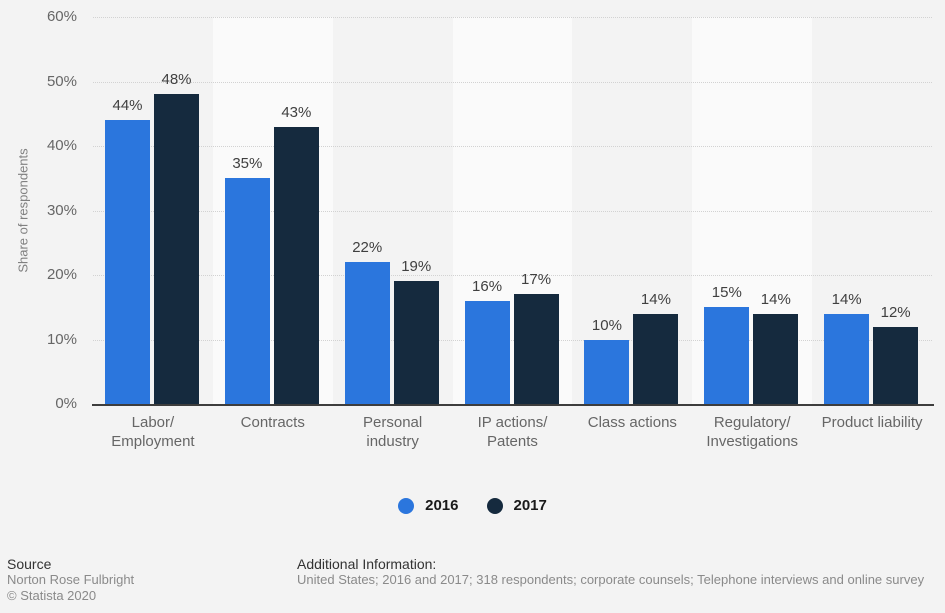 The image size is (945, 613). What do you see at coordinates (296, 112) in the screenshot?
I see `bar-value-label: 43%` at bounding box center [296, 112].